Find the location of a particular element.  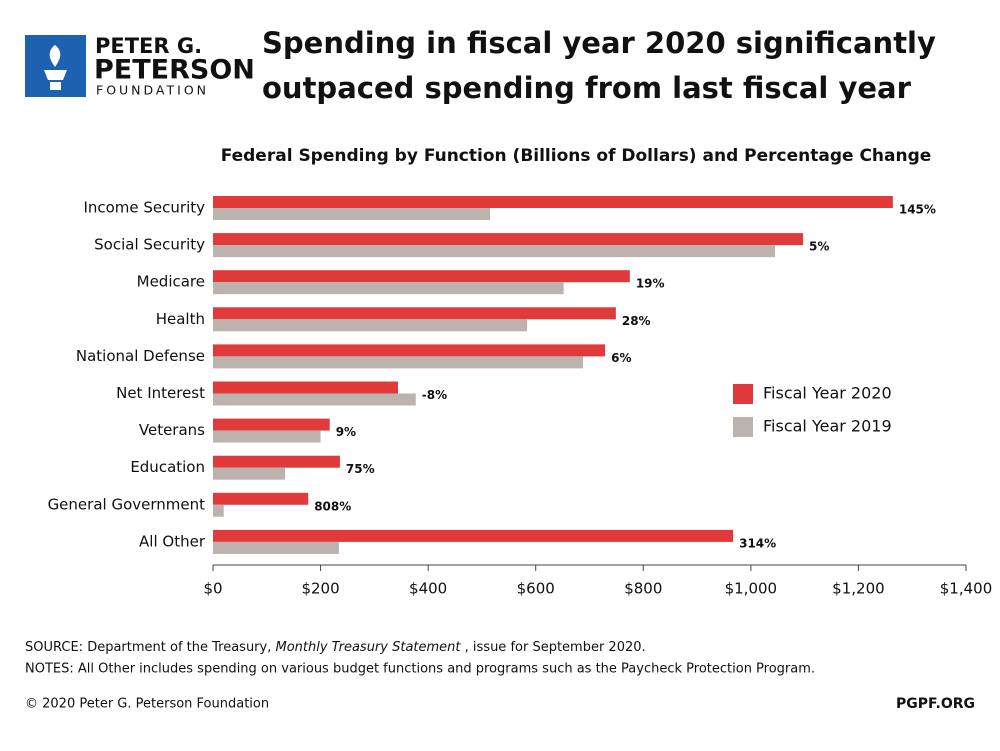

change-label: 145% is located at coordinates (917, 210).